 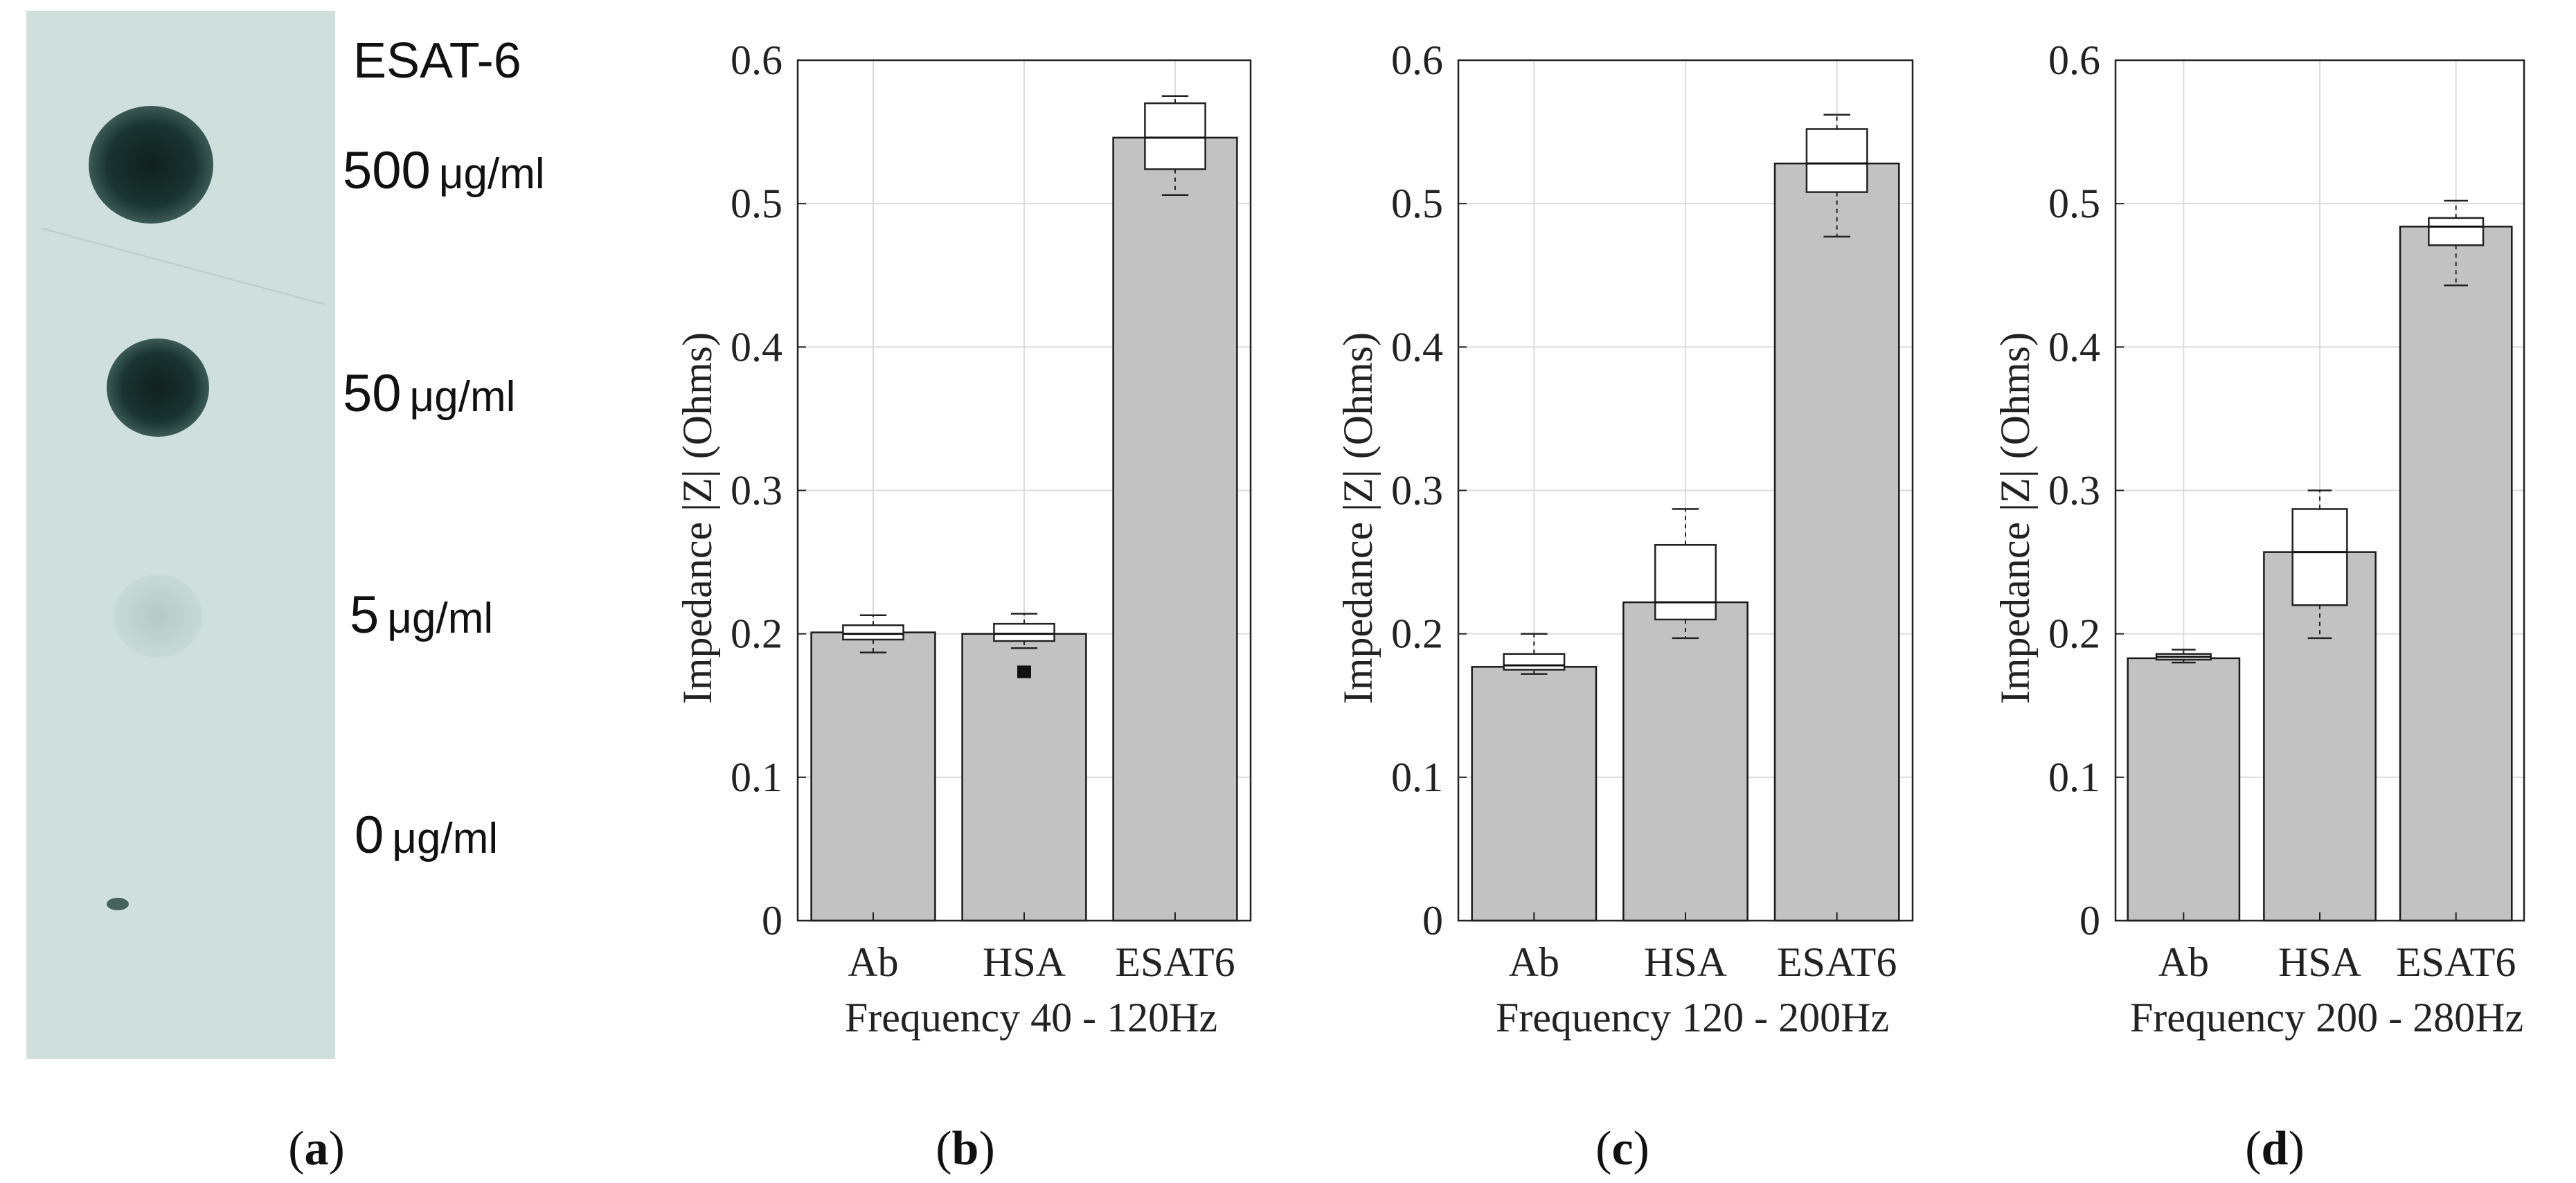 I want to click on x-axis-label: Frequency 200 - 280Hz, so click(x=2327, y=1017).